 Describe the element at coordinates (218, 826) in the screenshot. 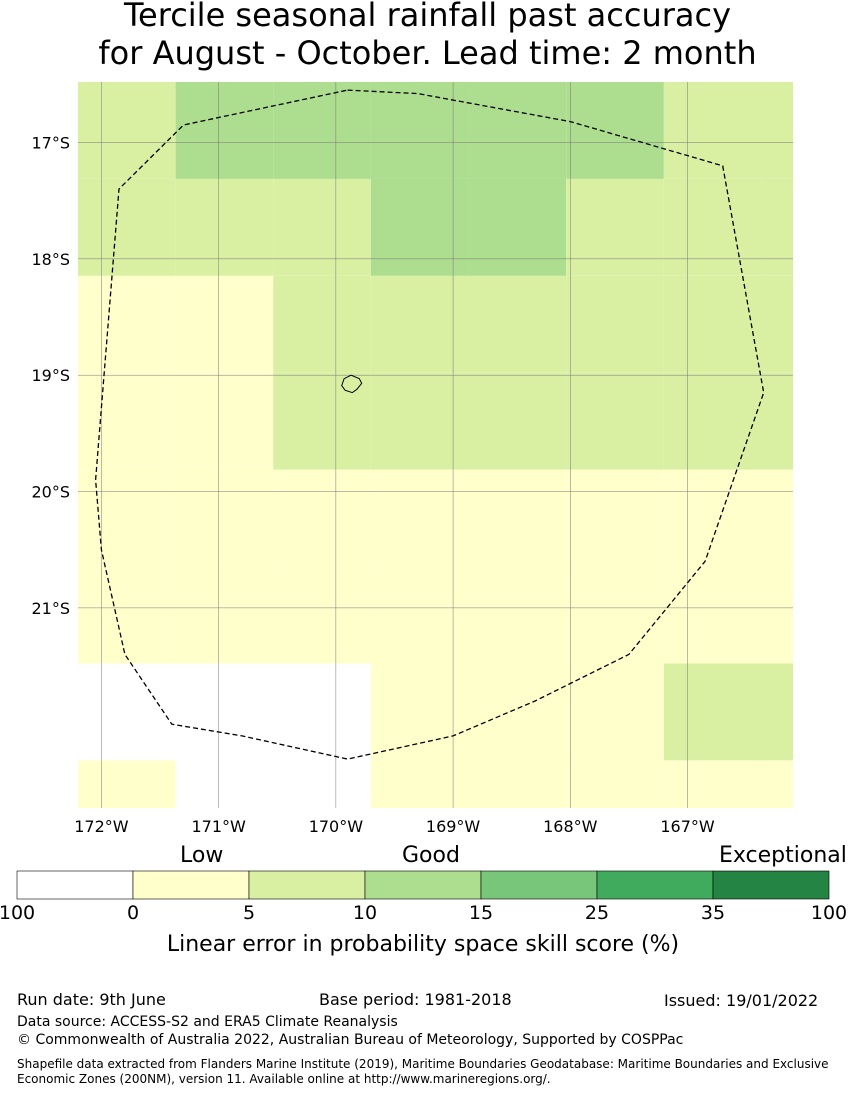

I see `lon-tick-label: 171°W` at that location.